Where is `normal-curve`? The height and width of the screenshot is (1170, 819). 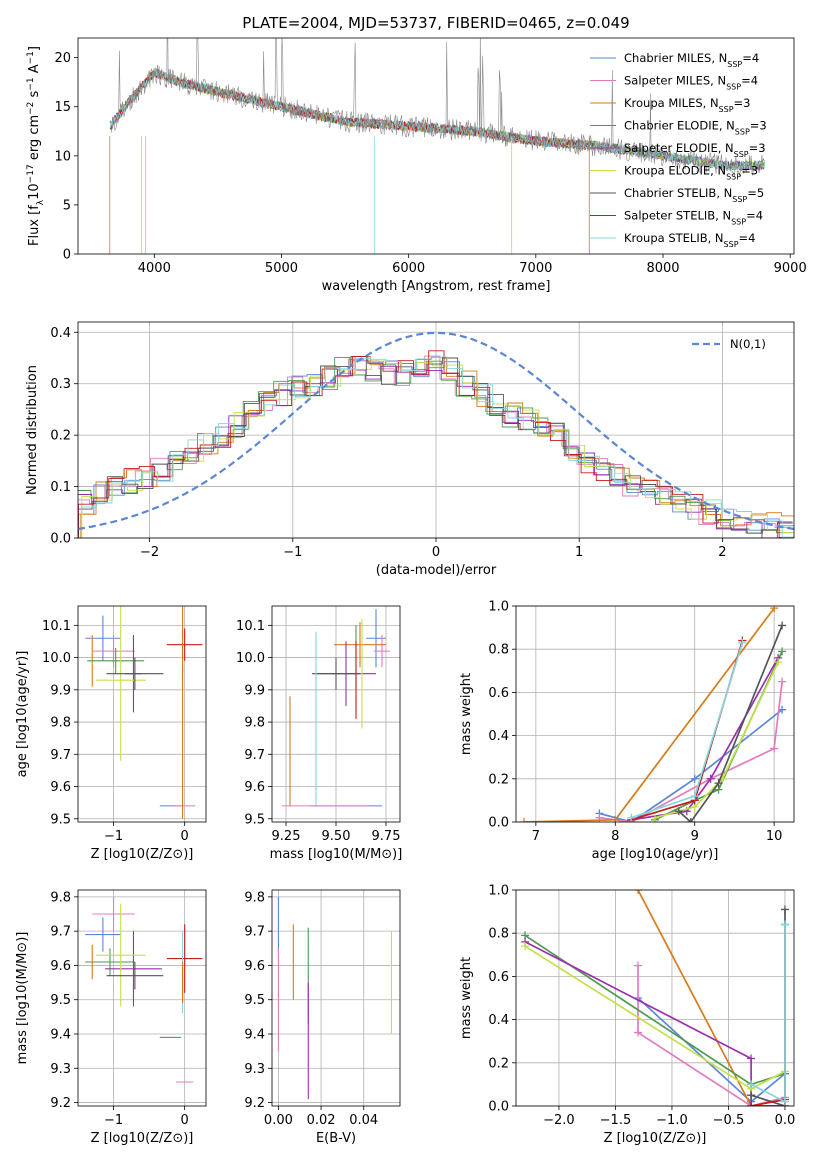
normal-curve is located at coordinates (436, 431).